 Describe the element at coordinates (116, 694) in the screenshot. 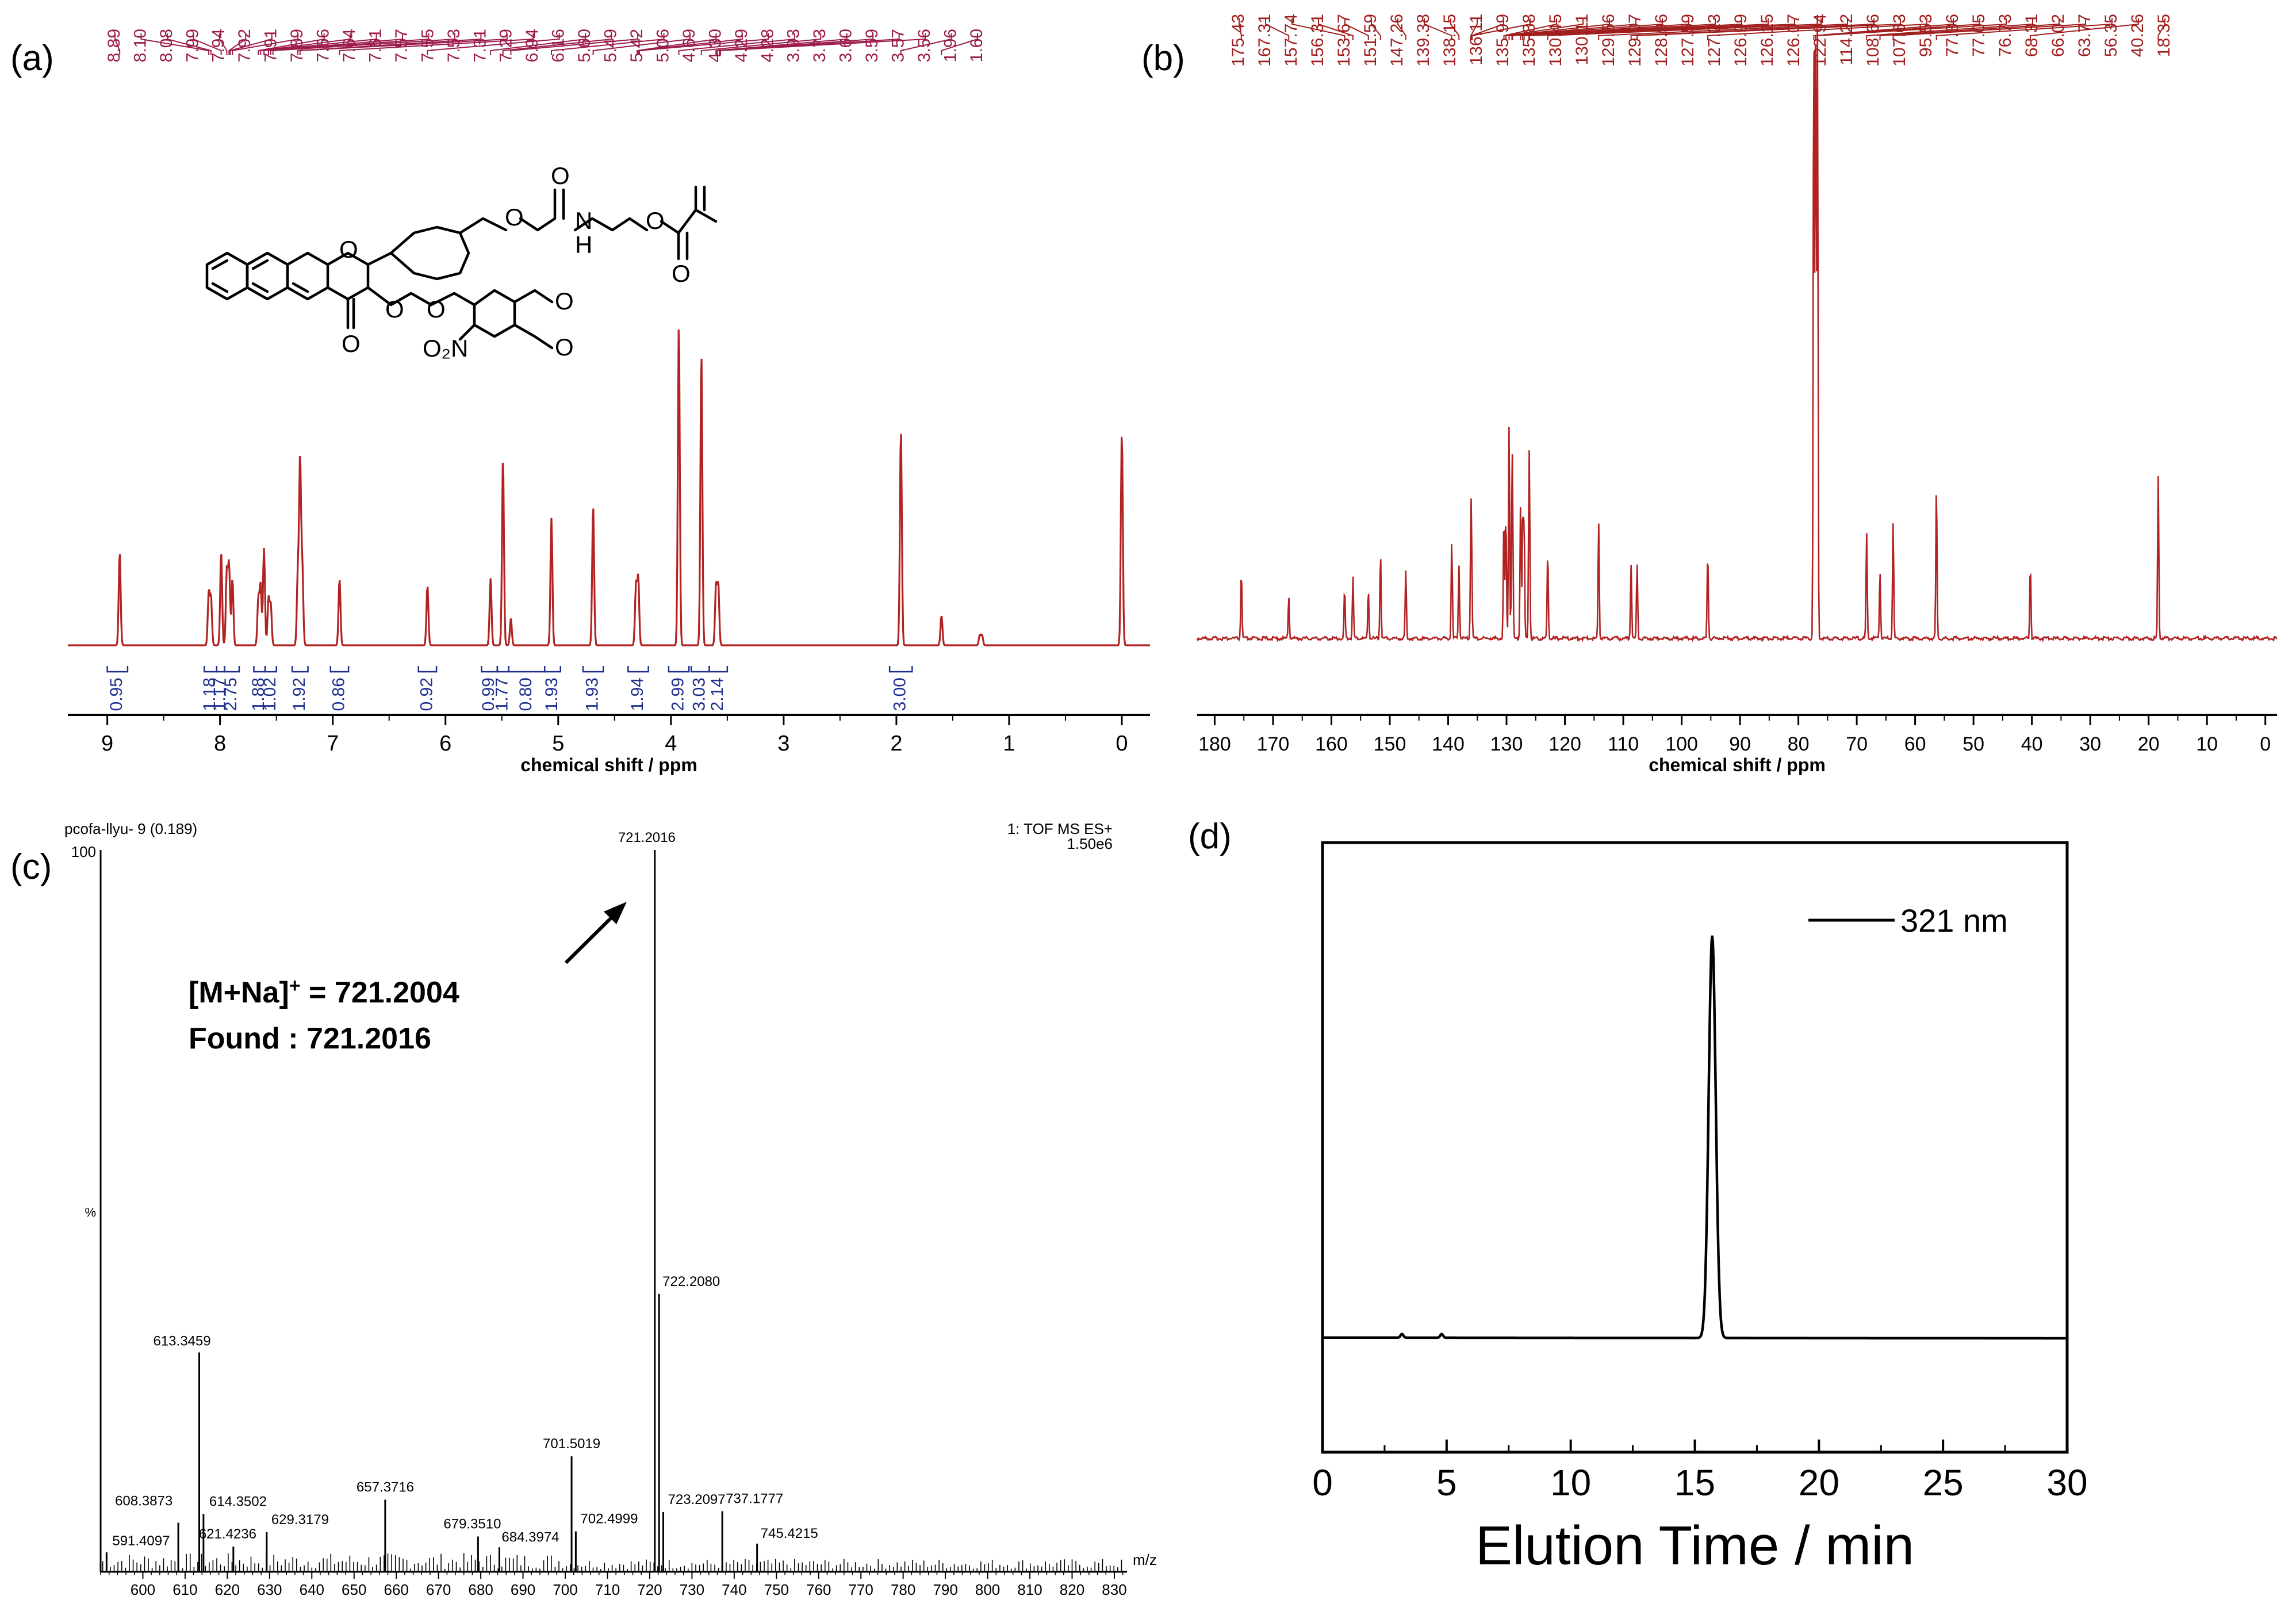

I see `integration-value: 0.95` at that location.